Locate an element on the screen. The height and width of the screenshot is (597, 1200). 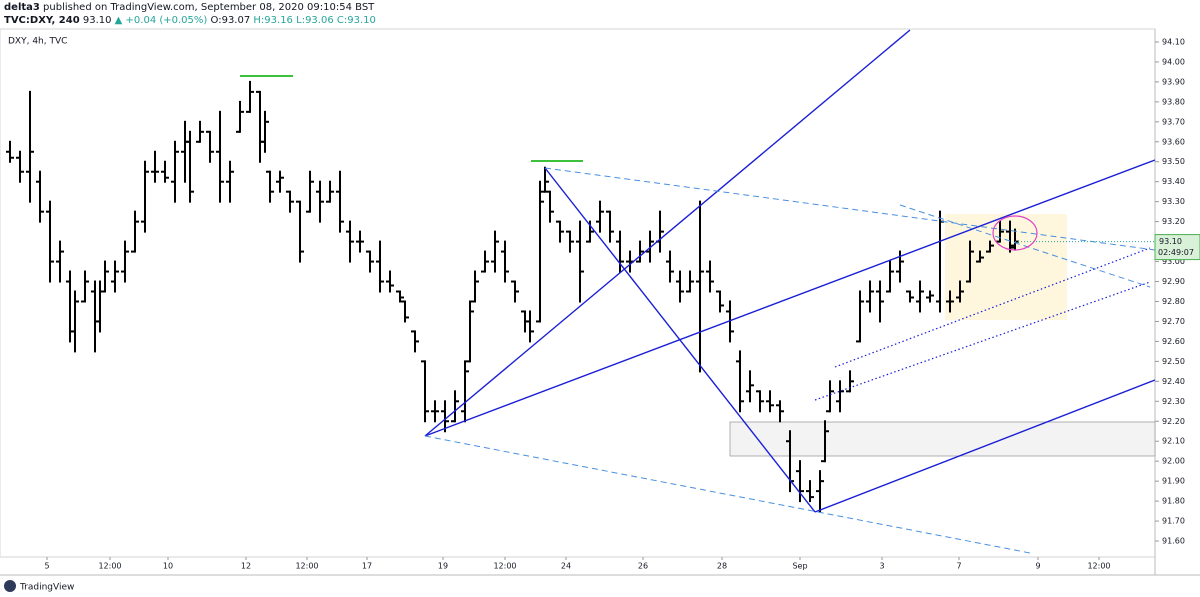
brand: TradingView is located at coordinates (46, 588).